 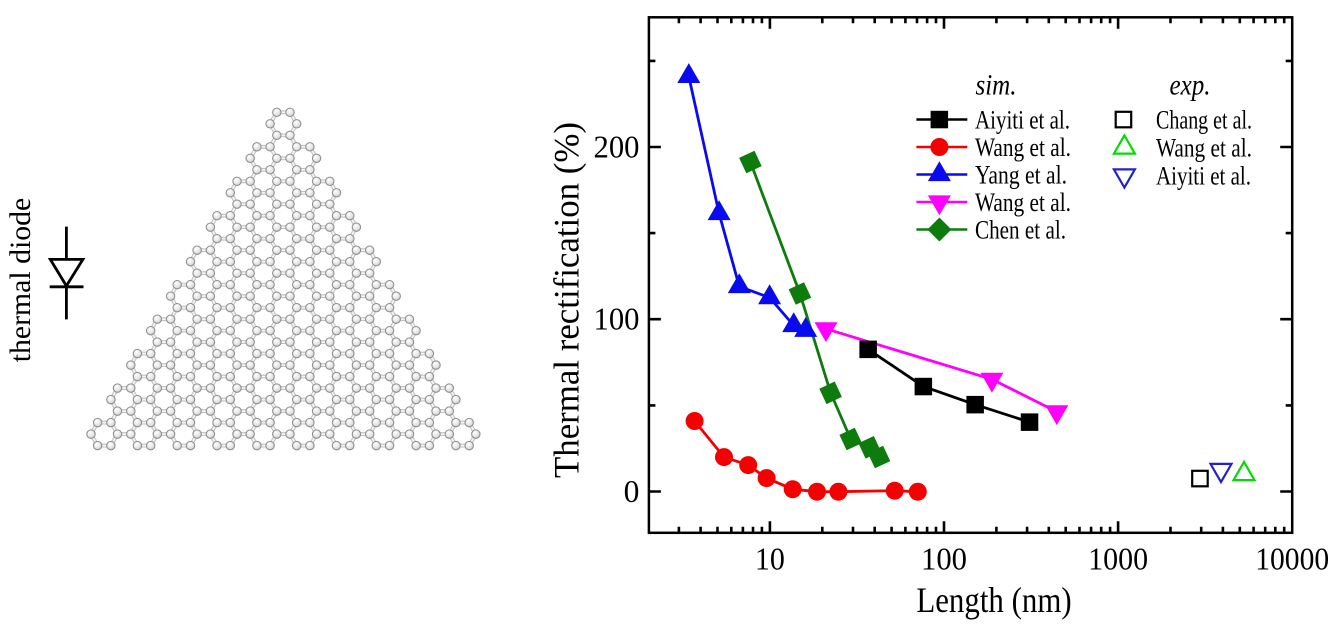 What do you see at coordinates (1292, 559) in the screenshot?
I see `svg-text: 10000` at bounding box center [1292, 559].